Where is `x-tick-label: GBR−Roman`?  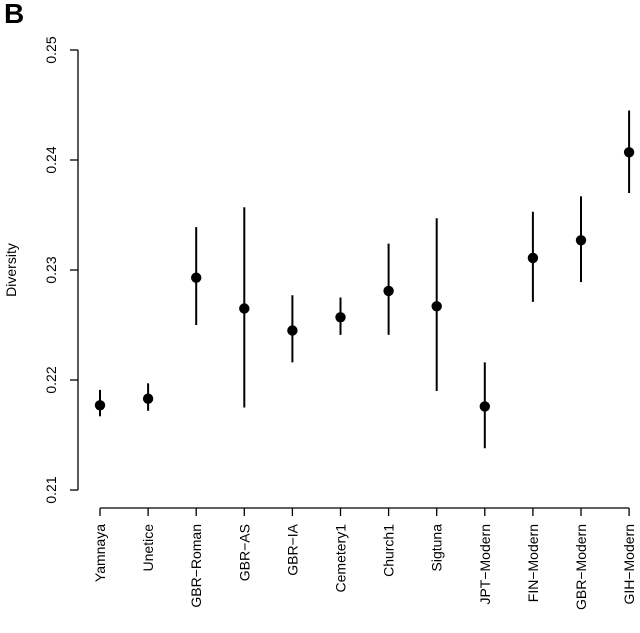
x-tick-label: GBR−Roman is located at coordinates (196, 566).